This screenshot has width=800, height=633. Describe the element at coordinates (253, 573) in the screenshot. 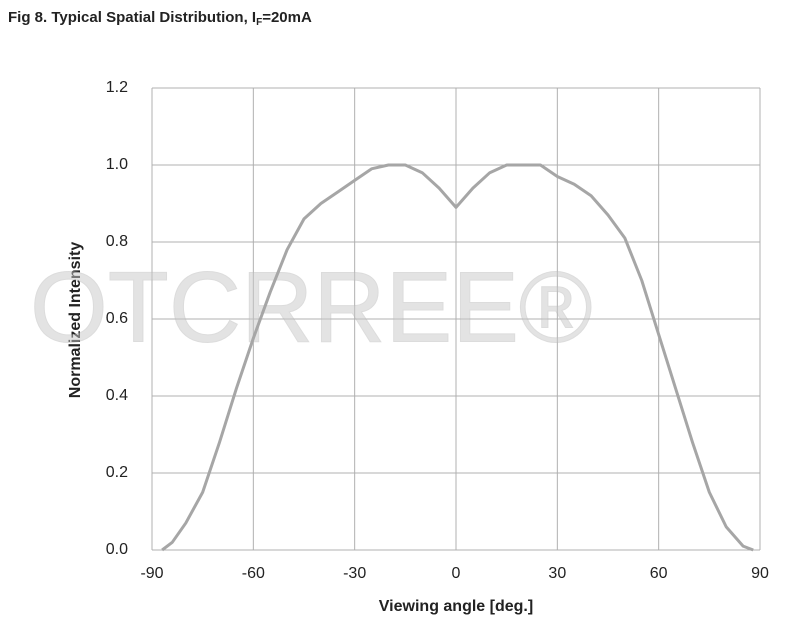

I see `x-tick-label: -60` at that location.